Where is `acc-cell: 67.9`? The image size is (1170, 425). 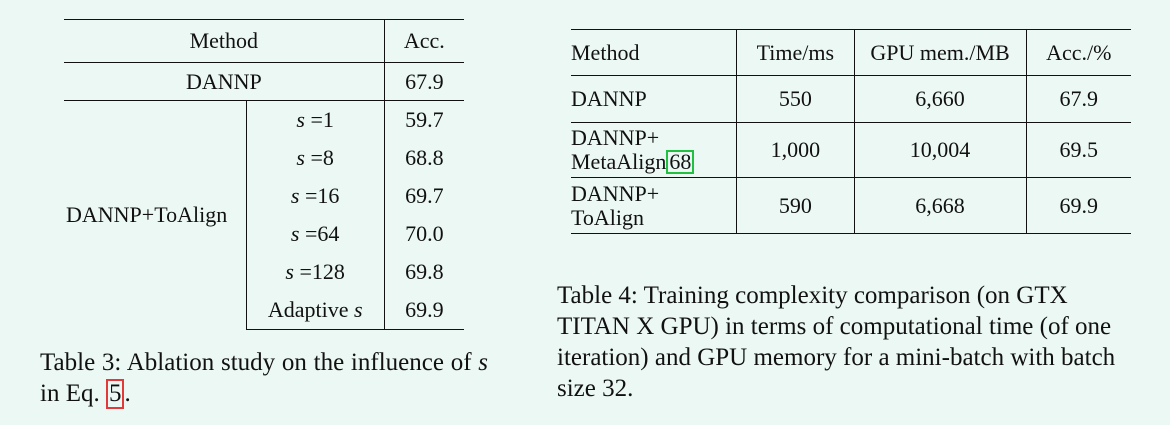 acc-cell: 67.9 is located at coordinates (1078, 99).